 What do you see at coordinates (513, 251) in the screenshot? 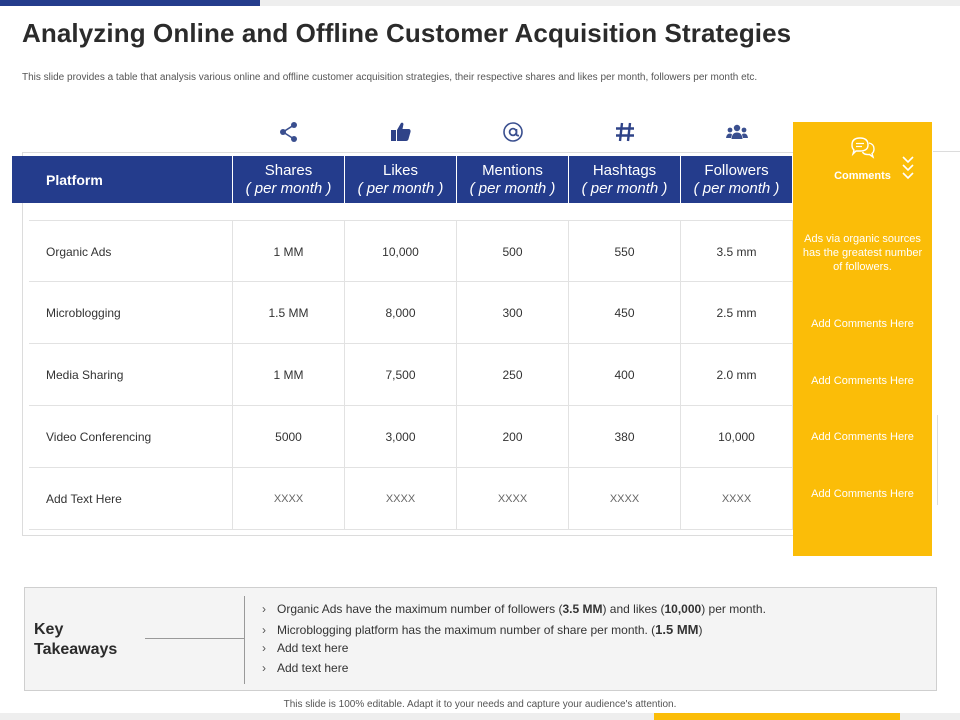
I see `mentions-cell: 500` at bounding box center [513, 251].